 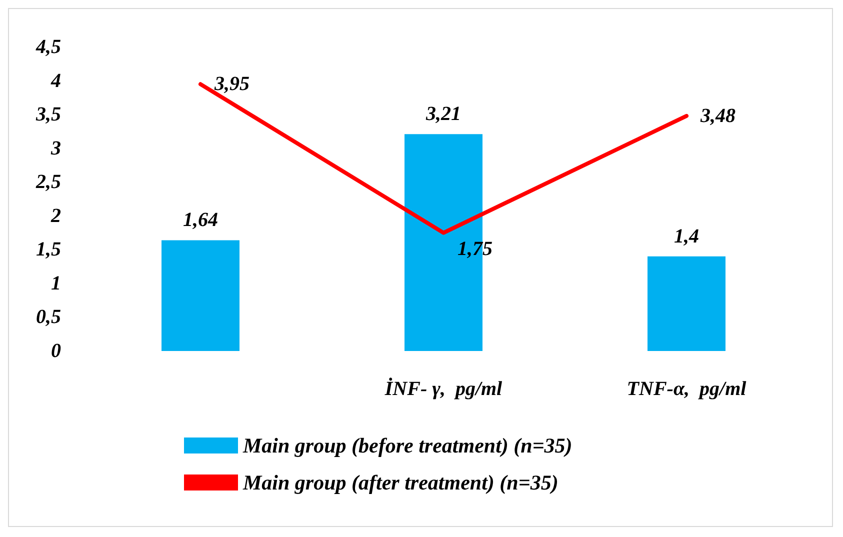 I want to click on data-label: 1,64, so click(x=200, y=220).